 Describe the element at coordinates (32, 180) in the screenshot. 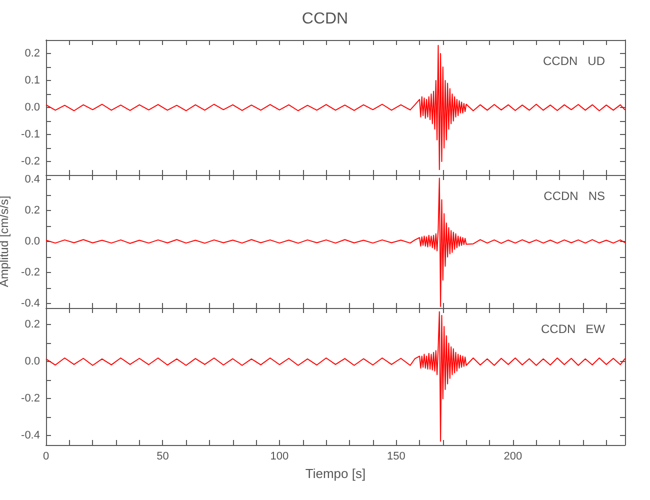

I see `y-tick-label: 0.4` at that location.